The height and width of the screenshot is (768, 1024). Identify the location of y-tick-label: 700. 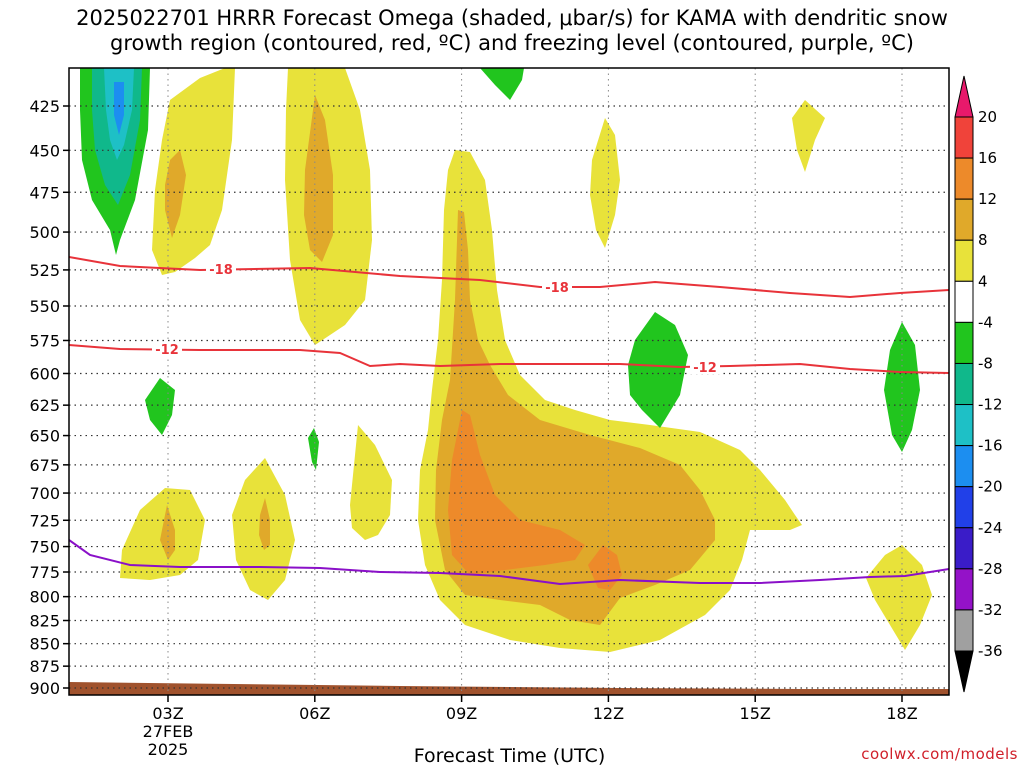
(44, 493).